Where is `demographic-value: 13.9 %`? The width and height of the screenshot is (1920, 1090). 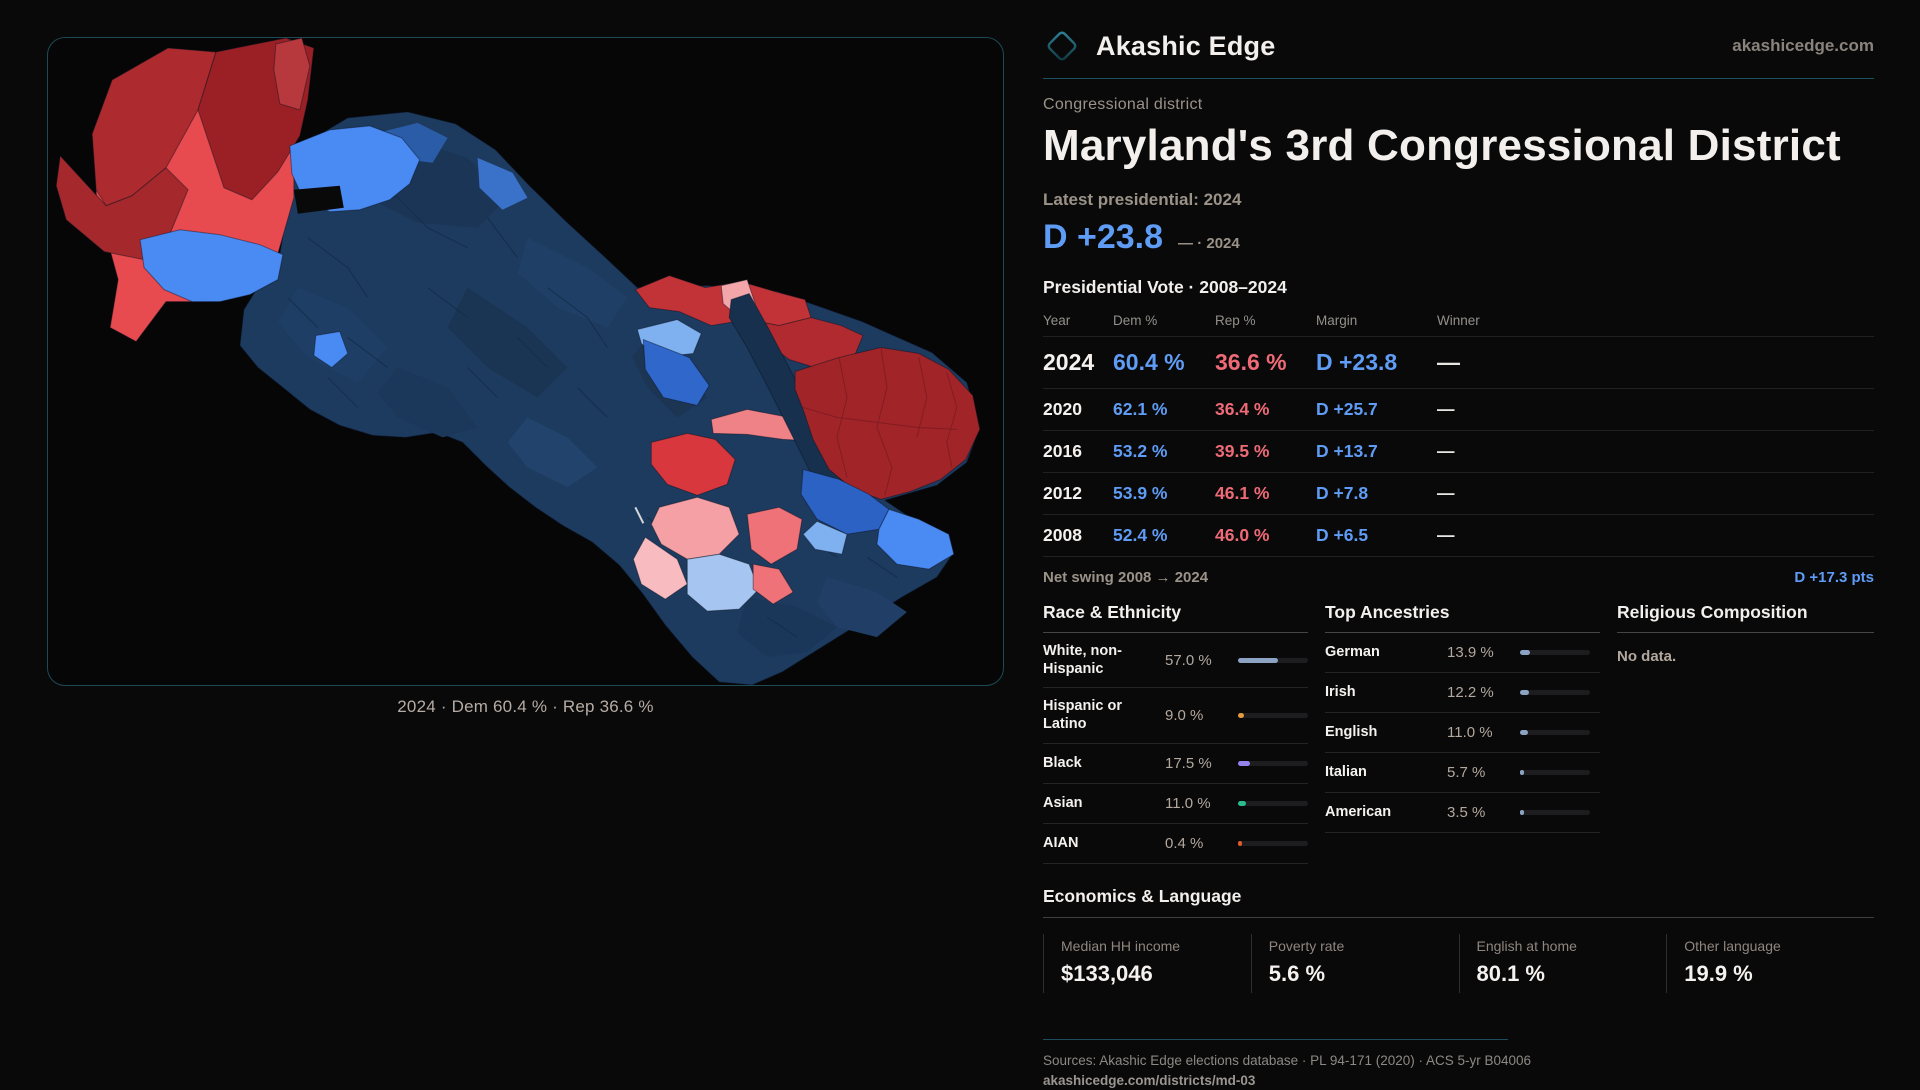
demographic-value: 13.9 % is located at coordinates (1470, 652).